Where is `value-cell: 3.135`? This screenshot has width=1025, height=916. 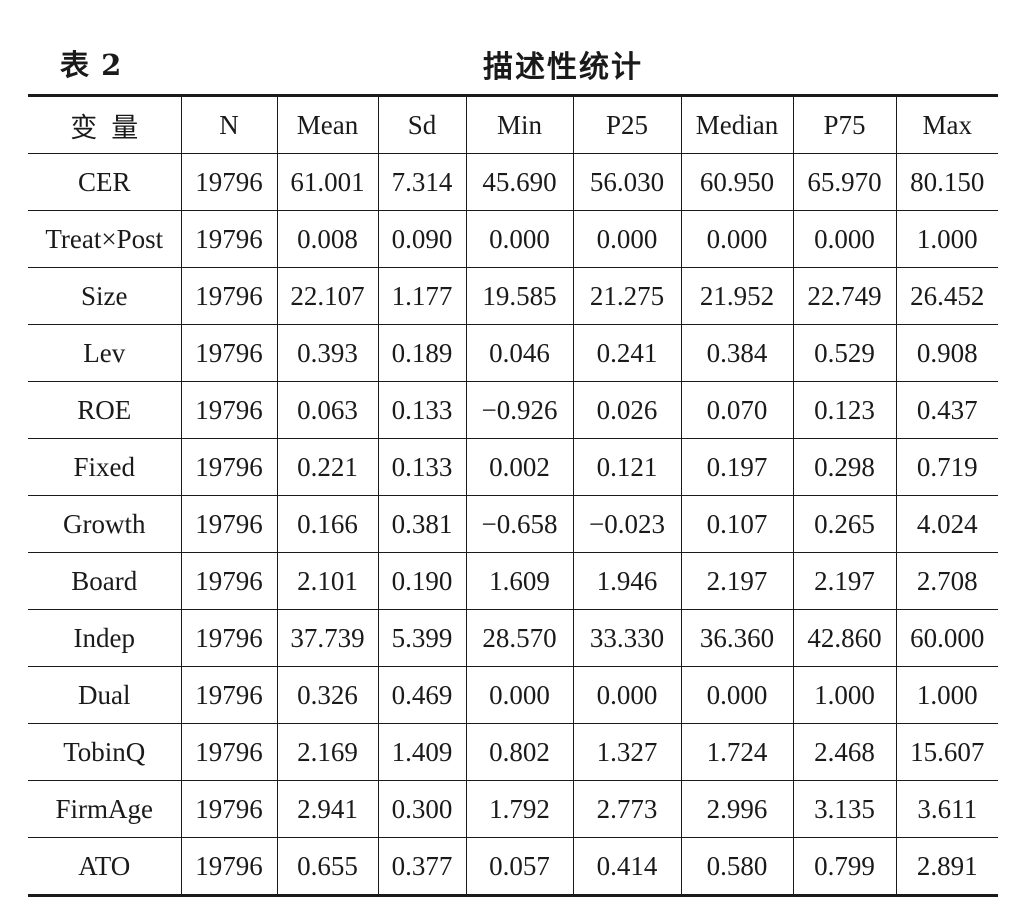
value-cell: 3.135 is located at coordinates (845, 809).